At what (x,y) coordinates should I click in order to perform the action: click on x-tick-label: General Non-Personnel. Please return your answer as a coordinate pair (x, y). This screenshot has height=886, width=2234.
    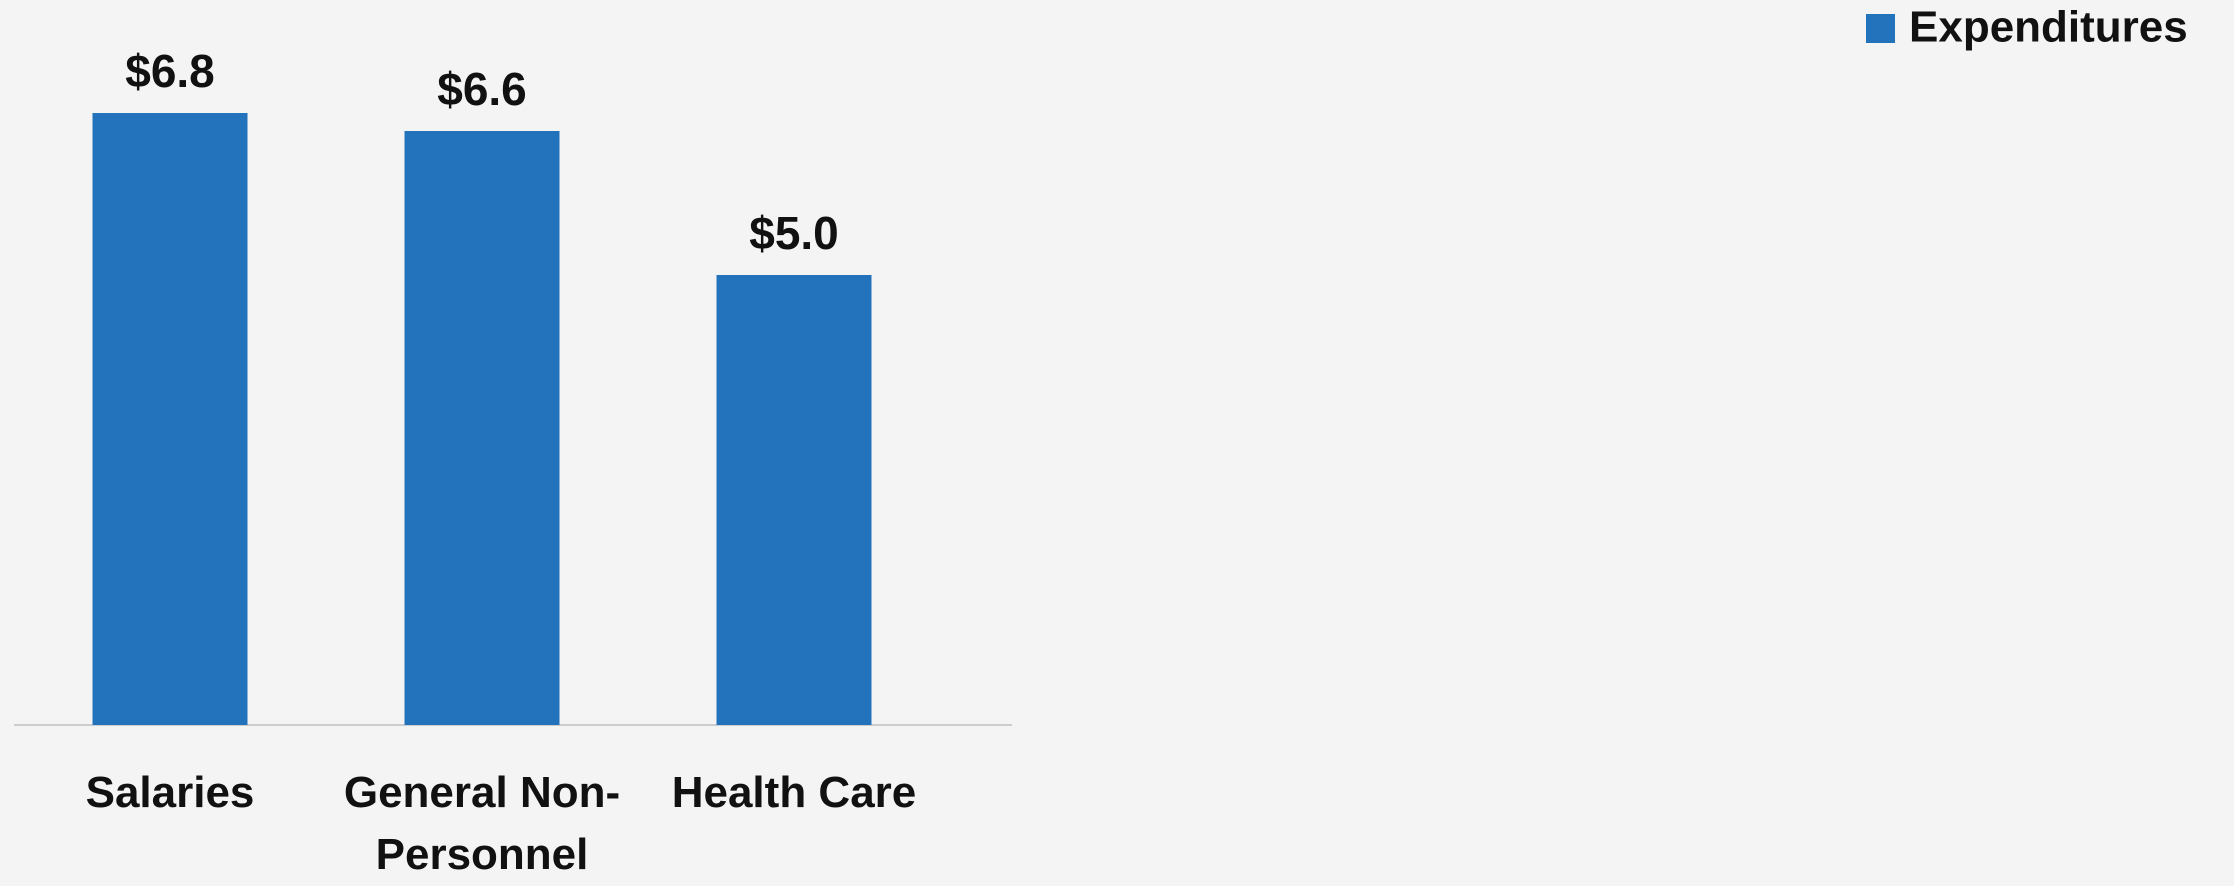
    Looking at the image, I should click on (482, 823).